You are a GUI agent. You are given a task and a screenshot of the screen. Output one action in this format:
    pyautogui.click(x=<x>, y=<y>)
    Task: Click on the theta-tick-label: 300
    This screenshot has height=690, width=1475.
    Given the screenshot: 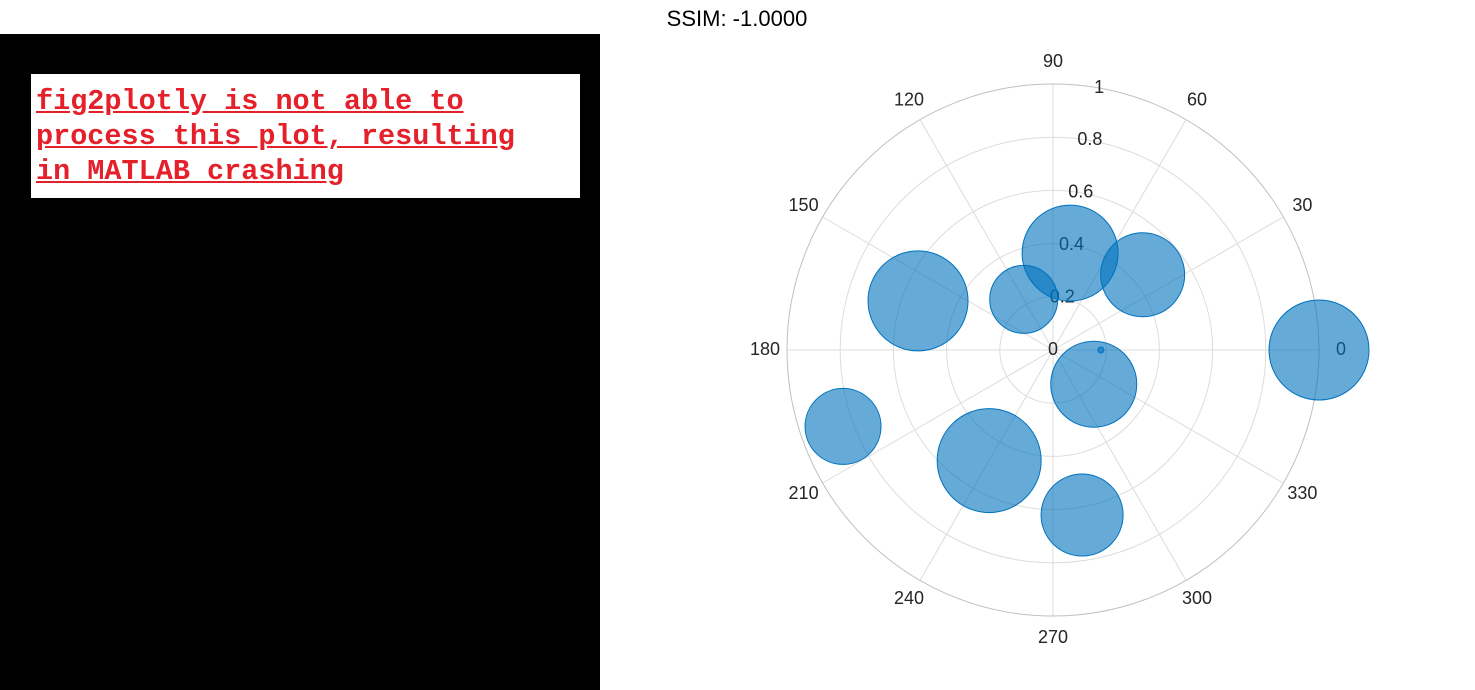 What is the action you would take?
    pyautogui.click(x=1197, y=598)
    